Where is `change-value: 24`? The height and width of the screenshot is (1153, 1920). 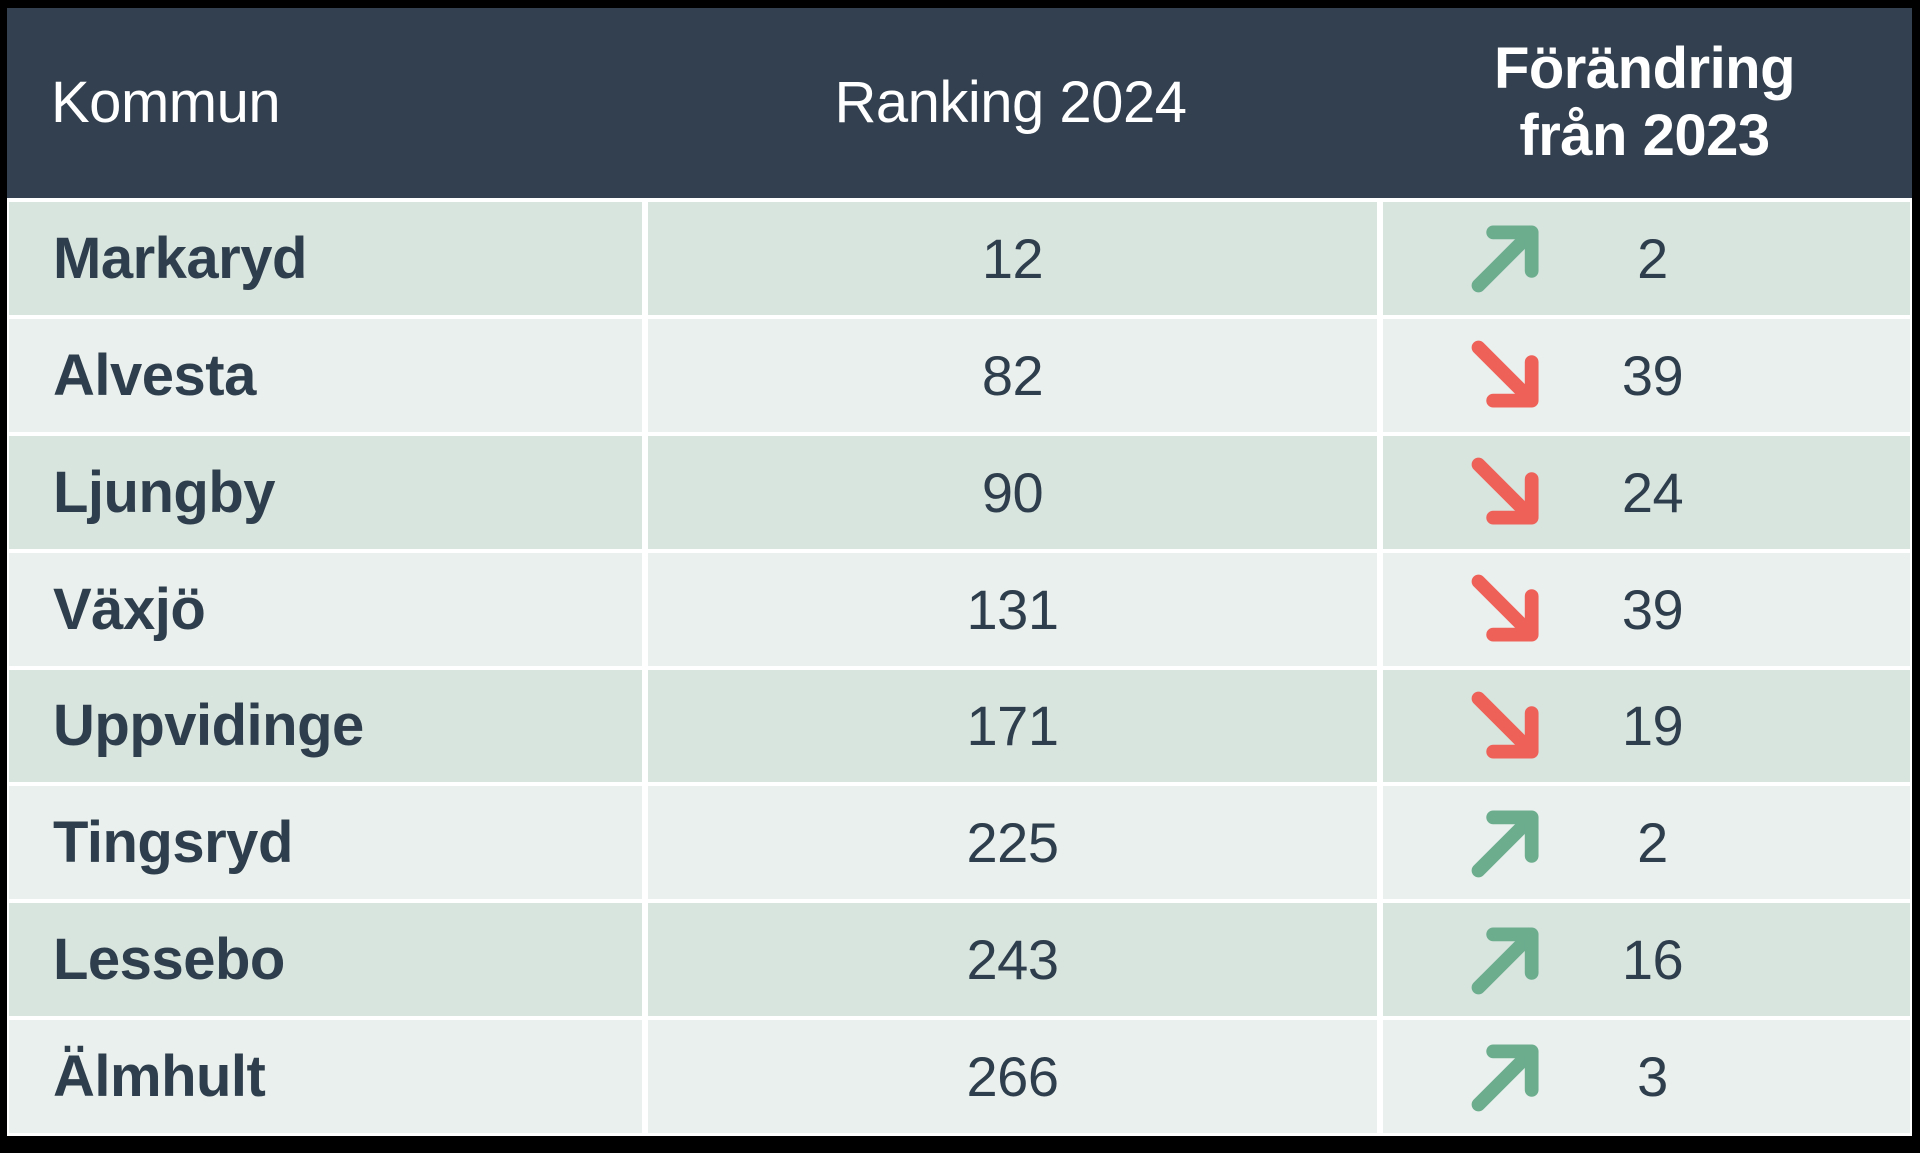 change-value: 24 is located at coordinates (1652, 492).